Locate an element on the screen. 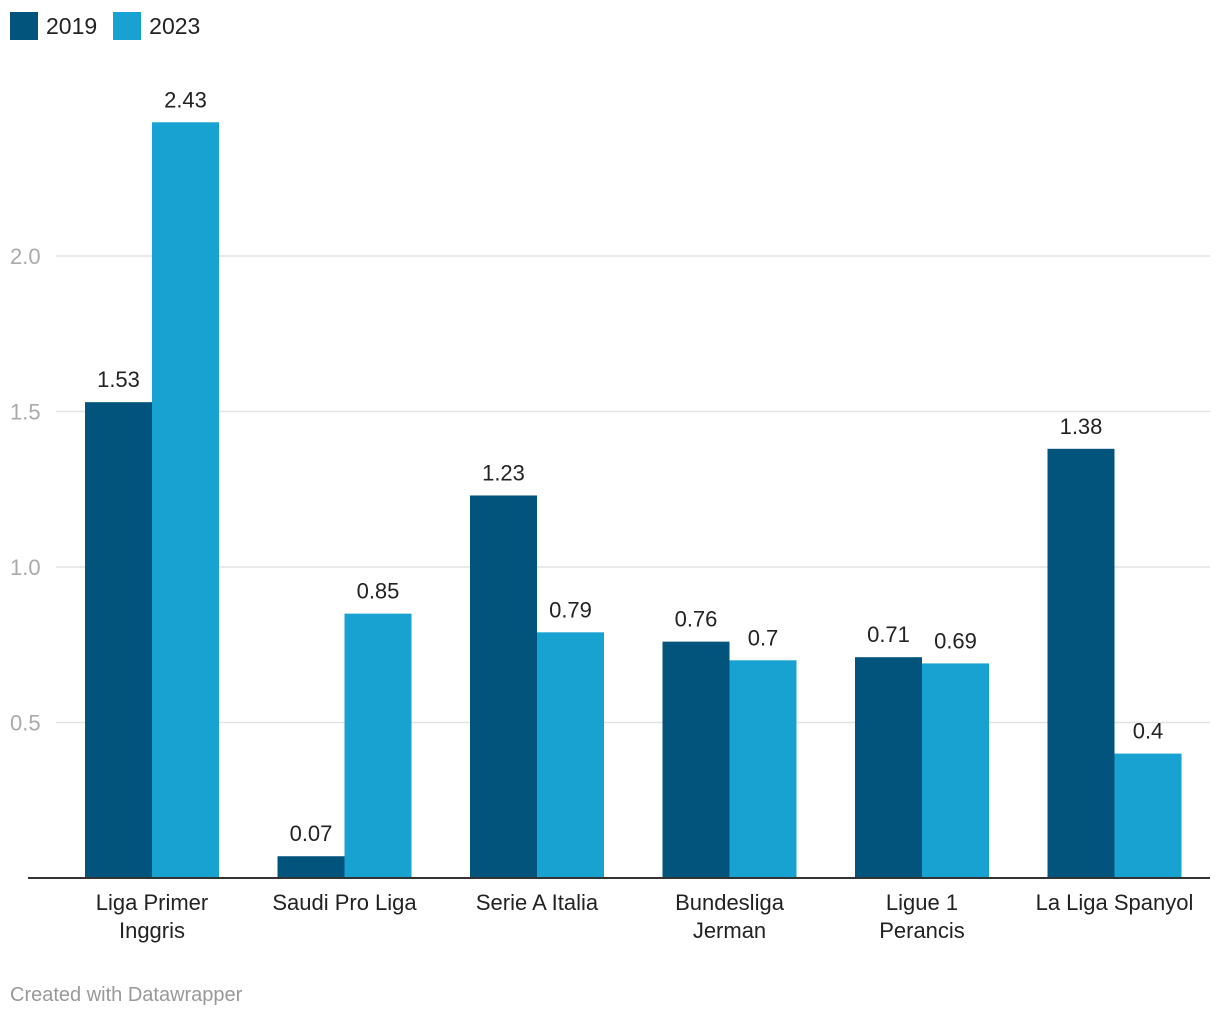  data-label: 0.85 is located at coordinates (378, 591).